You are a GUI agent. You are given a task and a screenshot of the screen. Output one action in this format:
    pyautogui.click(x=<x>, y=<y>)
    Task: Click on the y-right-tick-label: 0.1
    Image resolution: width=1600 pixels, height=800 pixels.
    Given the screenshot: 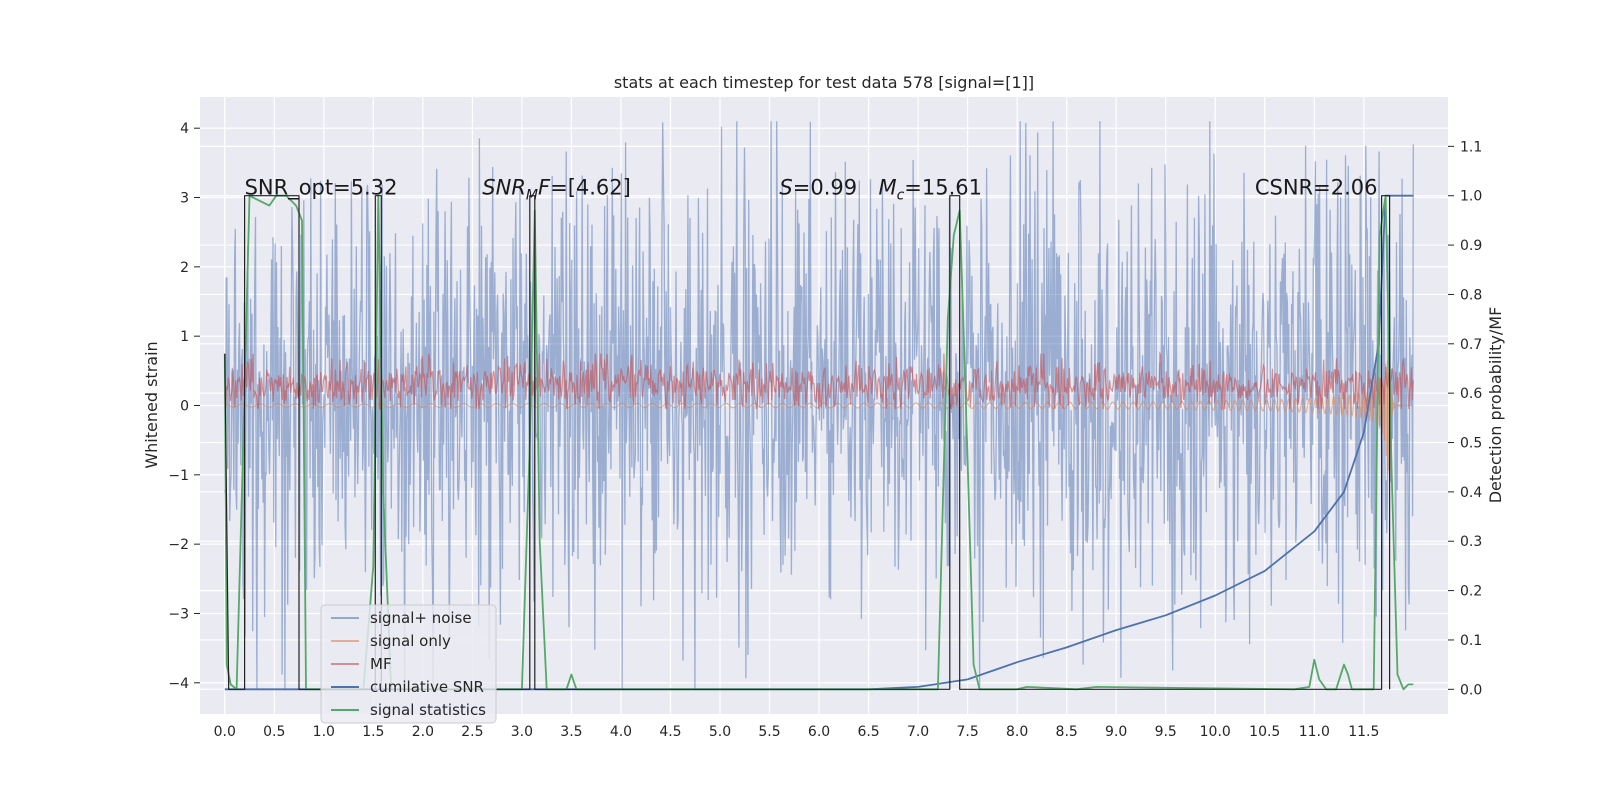 What is the action you would take?
    pyautogui.click(x=1471, y=641)
    